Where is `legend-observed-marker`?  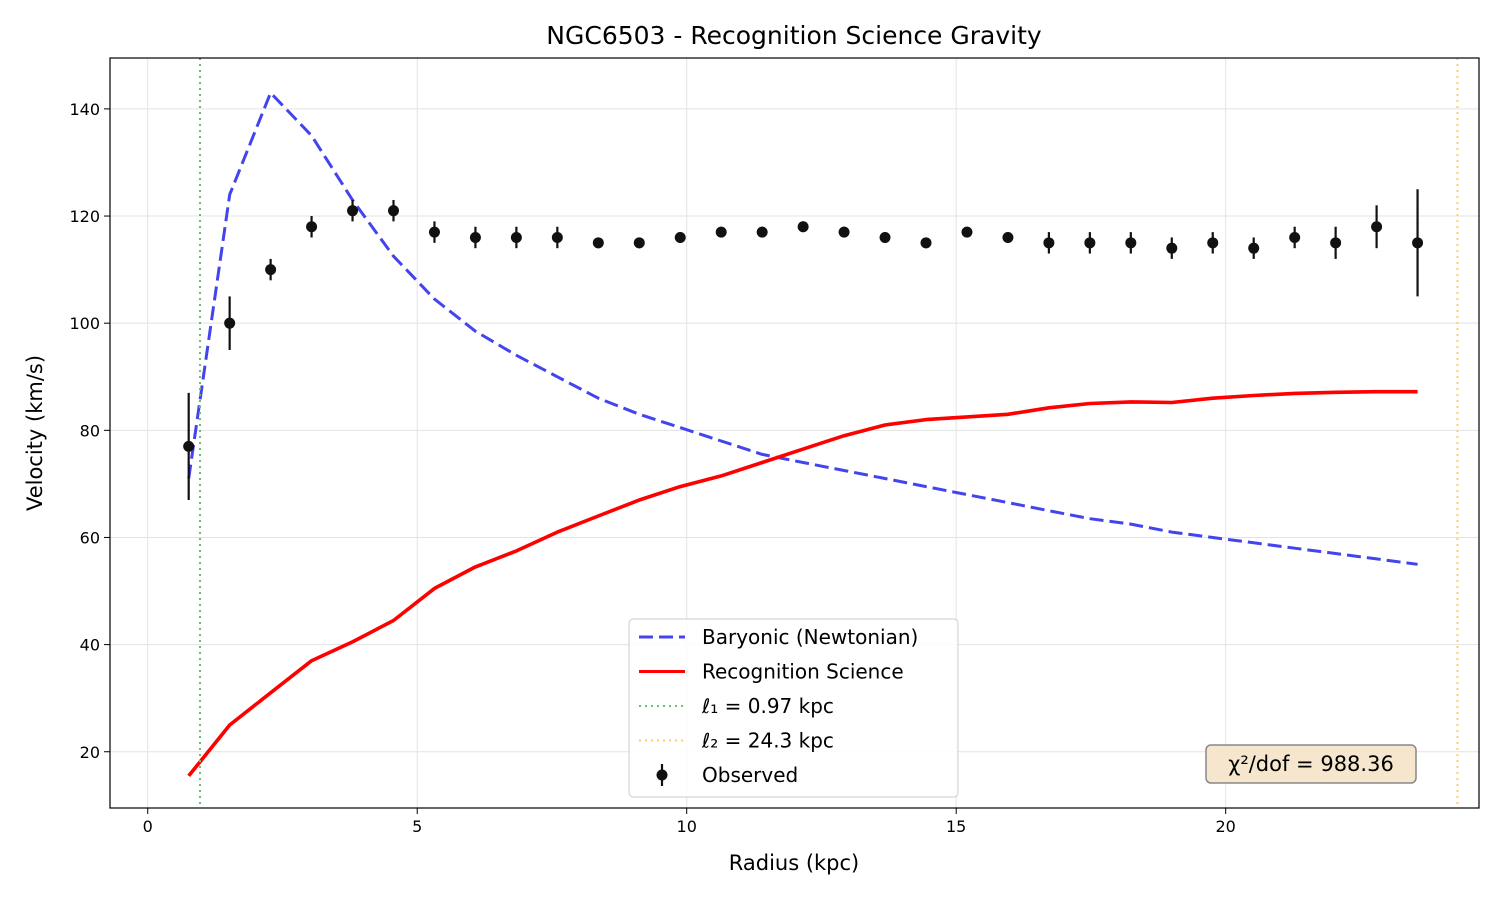 legend-observed-marker is located at coordinates (662, 775).